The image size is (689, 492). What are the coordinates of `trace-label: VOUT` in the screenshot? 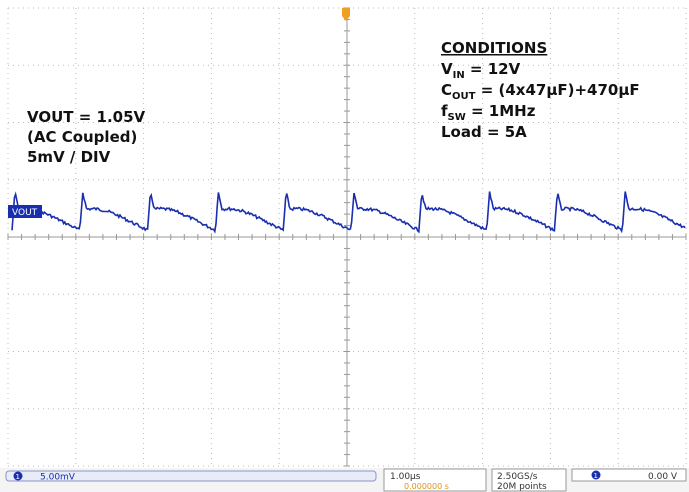 It's located at (25, 213).